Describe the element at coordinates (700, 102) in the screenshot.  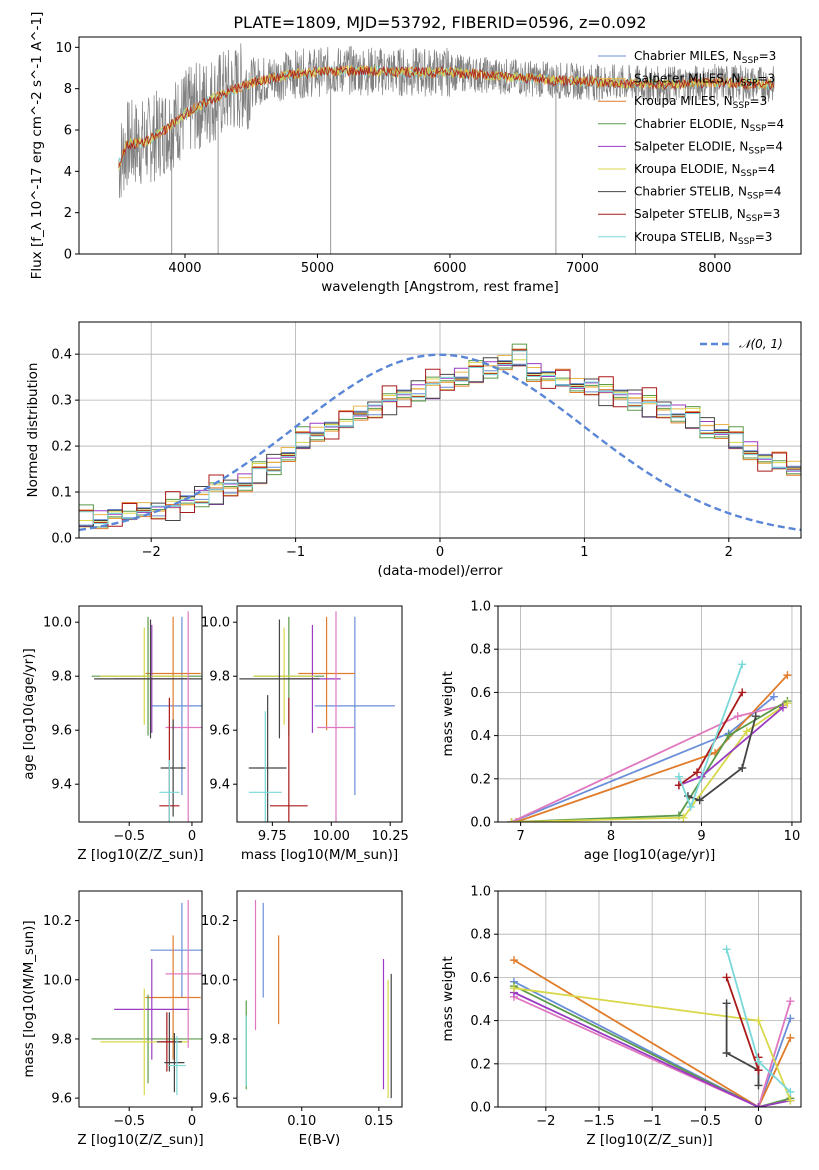
I see `legend-label: Kroupa MILES, NSSP=3` at that location.